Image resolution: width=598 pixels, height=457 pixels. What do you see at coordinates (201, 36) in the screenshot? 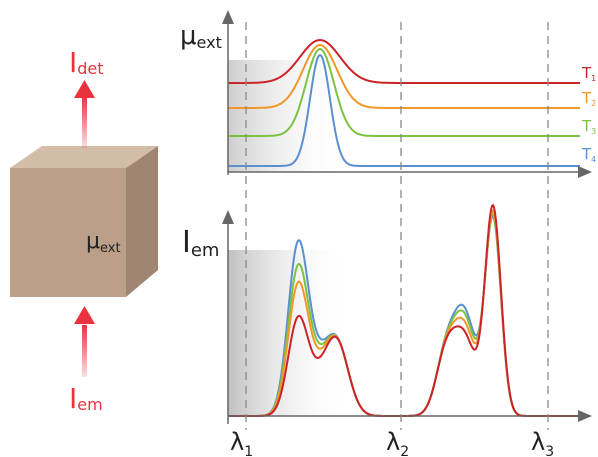
I see `extinction-y-label: μext` at bounding box center [201, 36].